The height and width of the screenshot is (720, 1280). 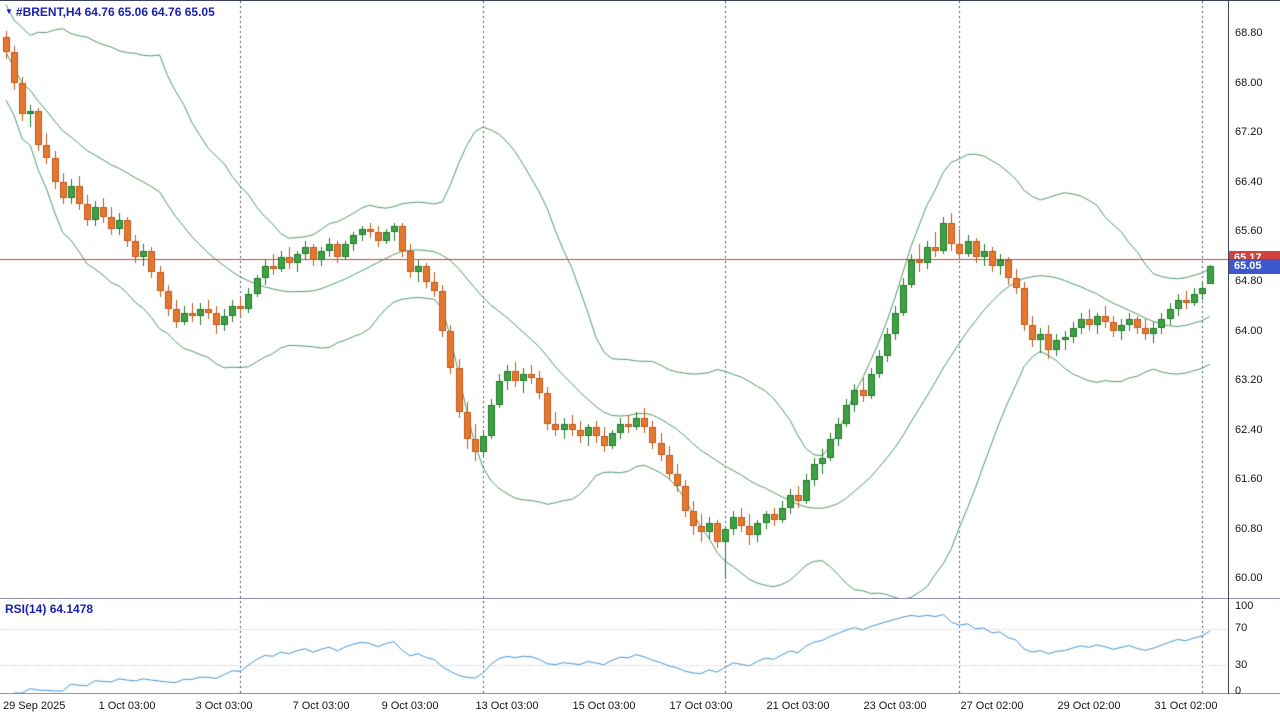 I want to click on x-axis-label: 1 Oct 03:00, so click(x=127, y=706).